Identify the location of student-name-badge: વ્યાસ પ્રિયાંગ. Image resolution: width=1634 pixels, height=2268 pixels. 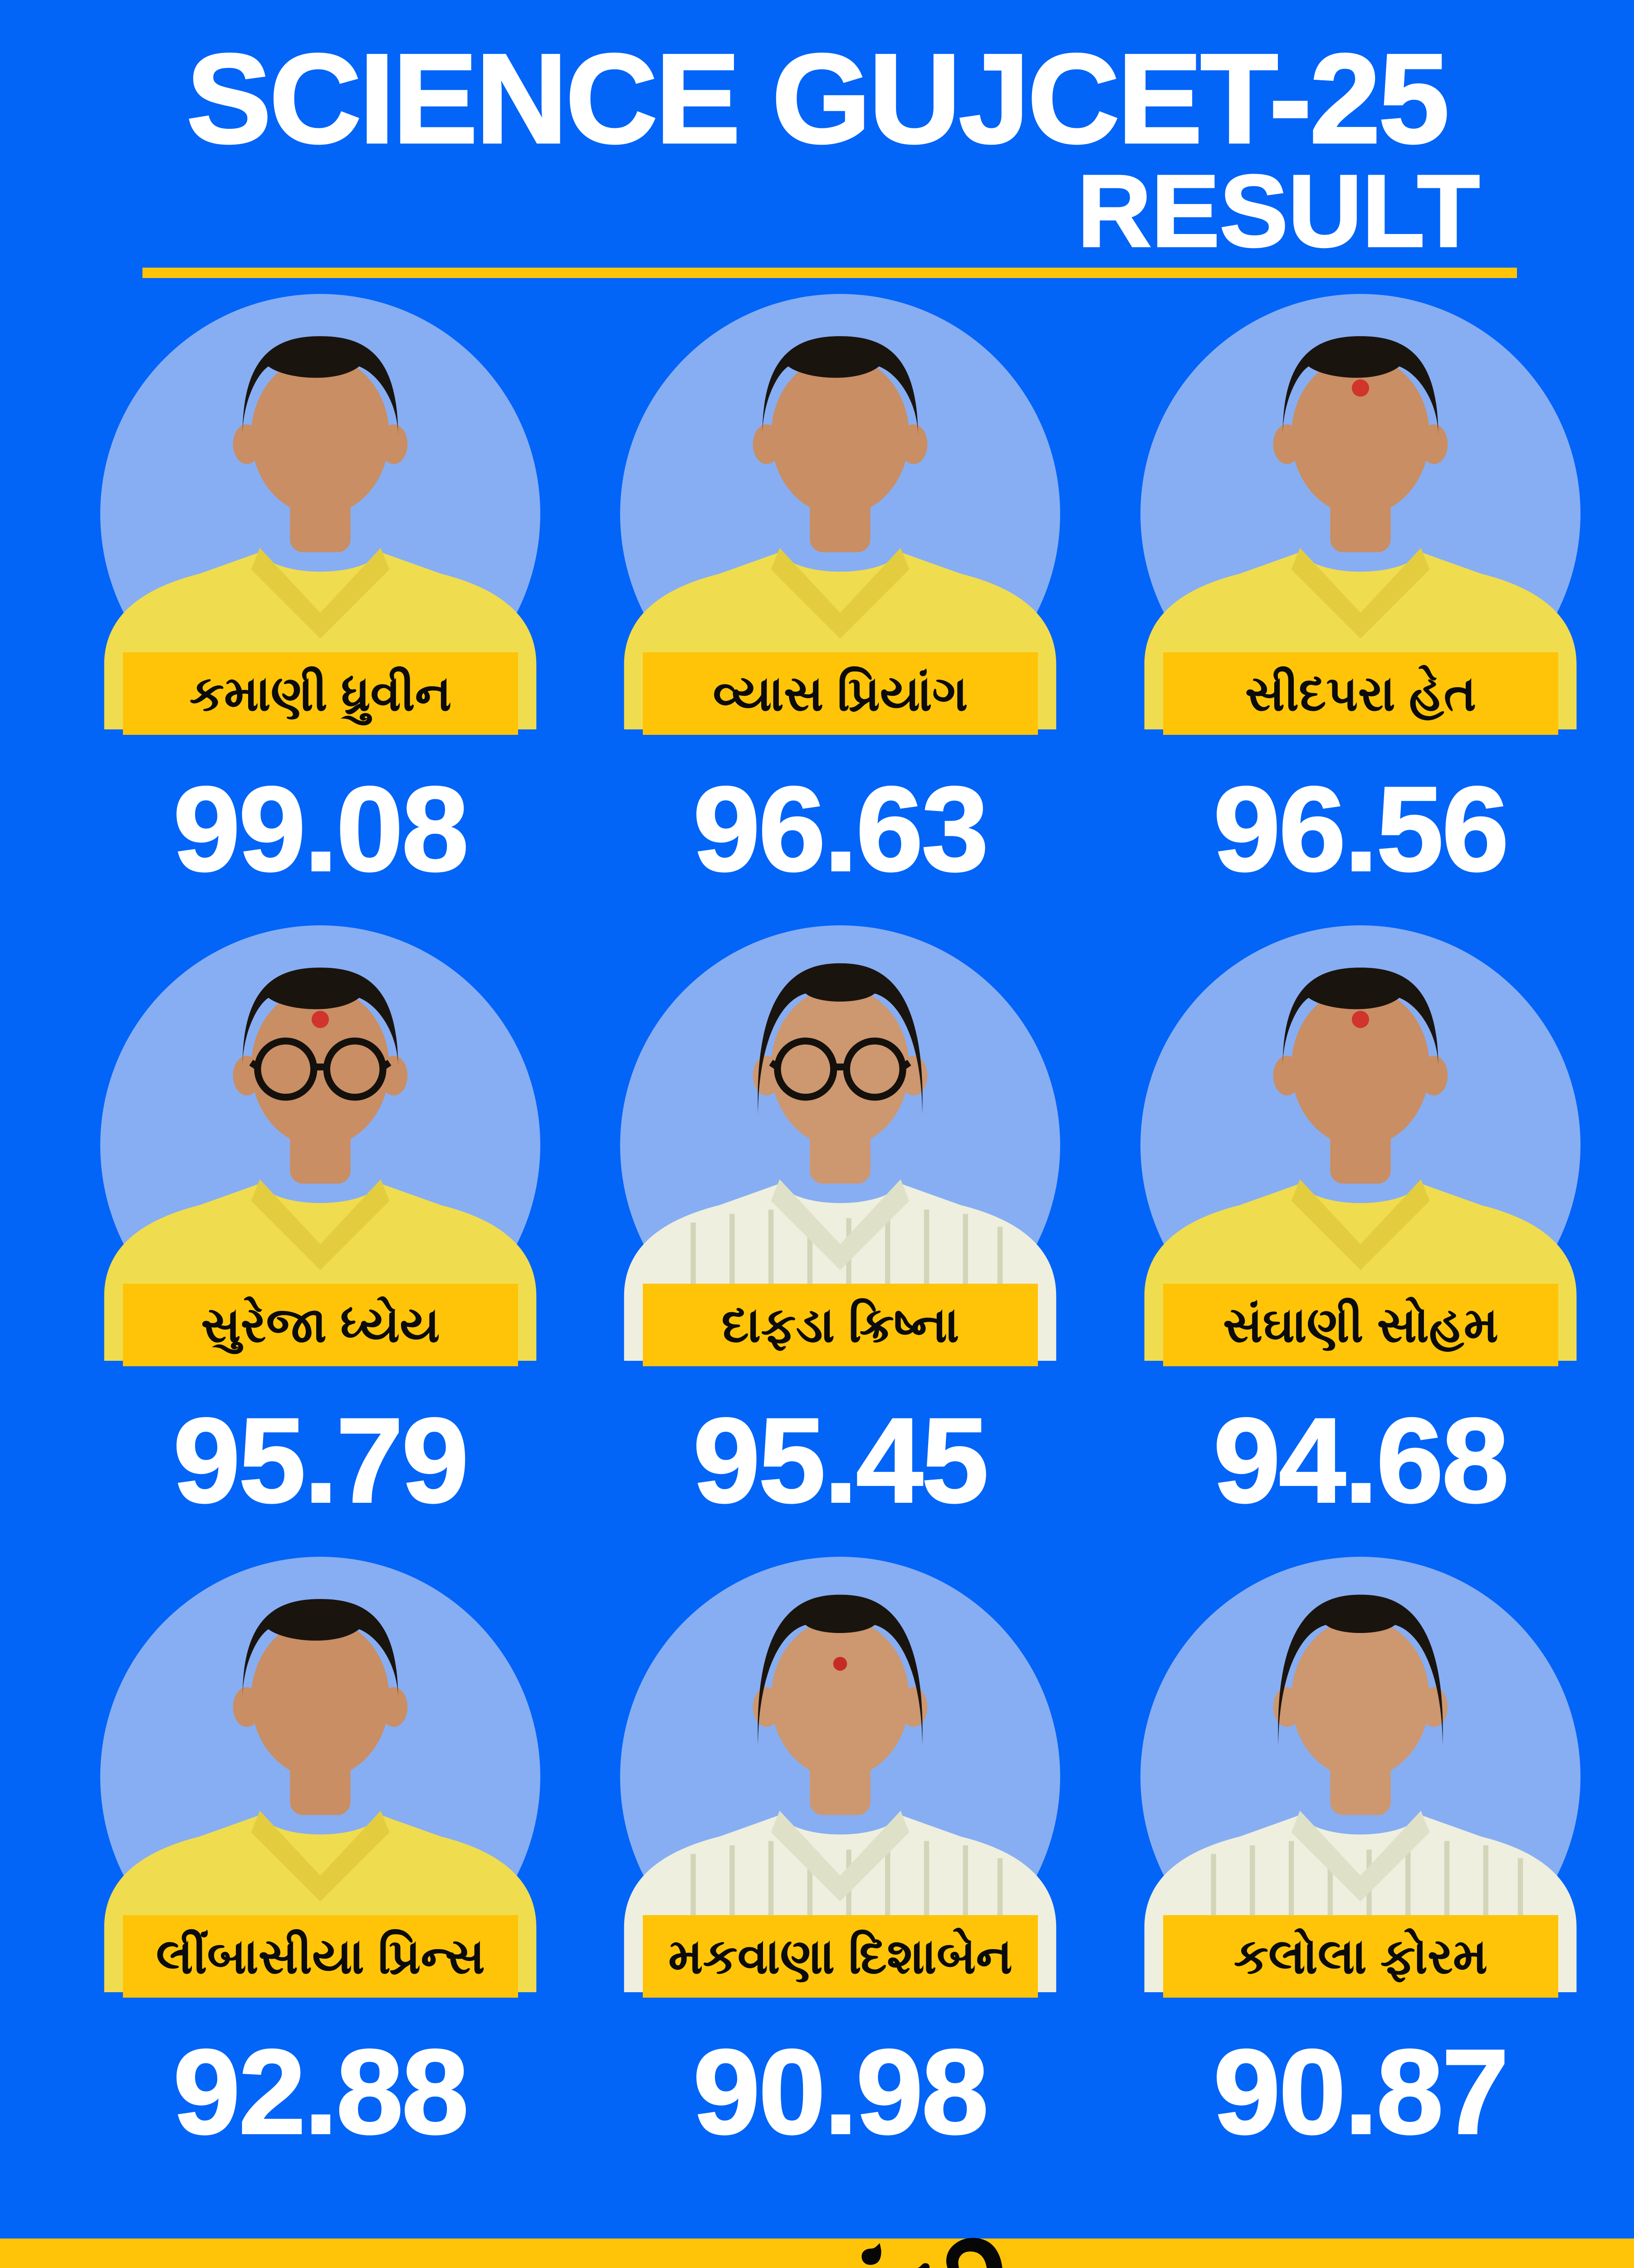
(840, 694).